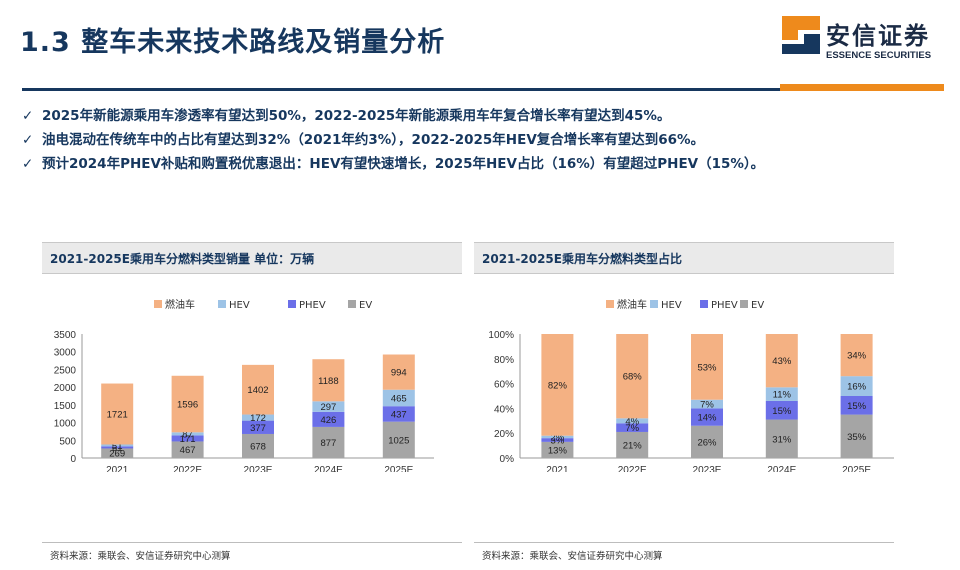 The width and height of the screenshot is (960, 570). I want to click on company-logo: 安信证券 ESSENCE SECURITIES, so click(862, 42).